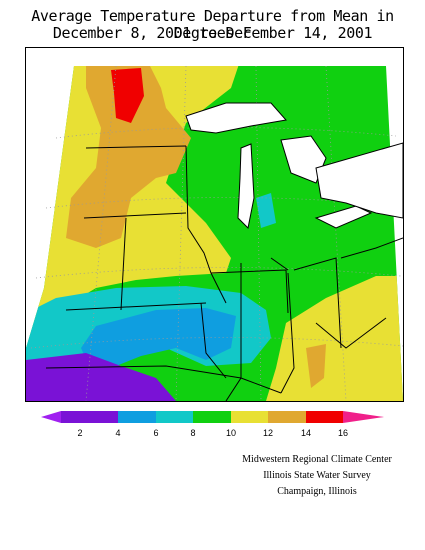 The height and width of the screenshot is (550, 425). Describe the element at coordinates (212, 424) in the screenshot. I see `color-scale-legend: 2 4 6 8 10 12 14 16` at that location.